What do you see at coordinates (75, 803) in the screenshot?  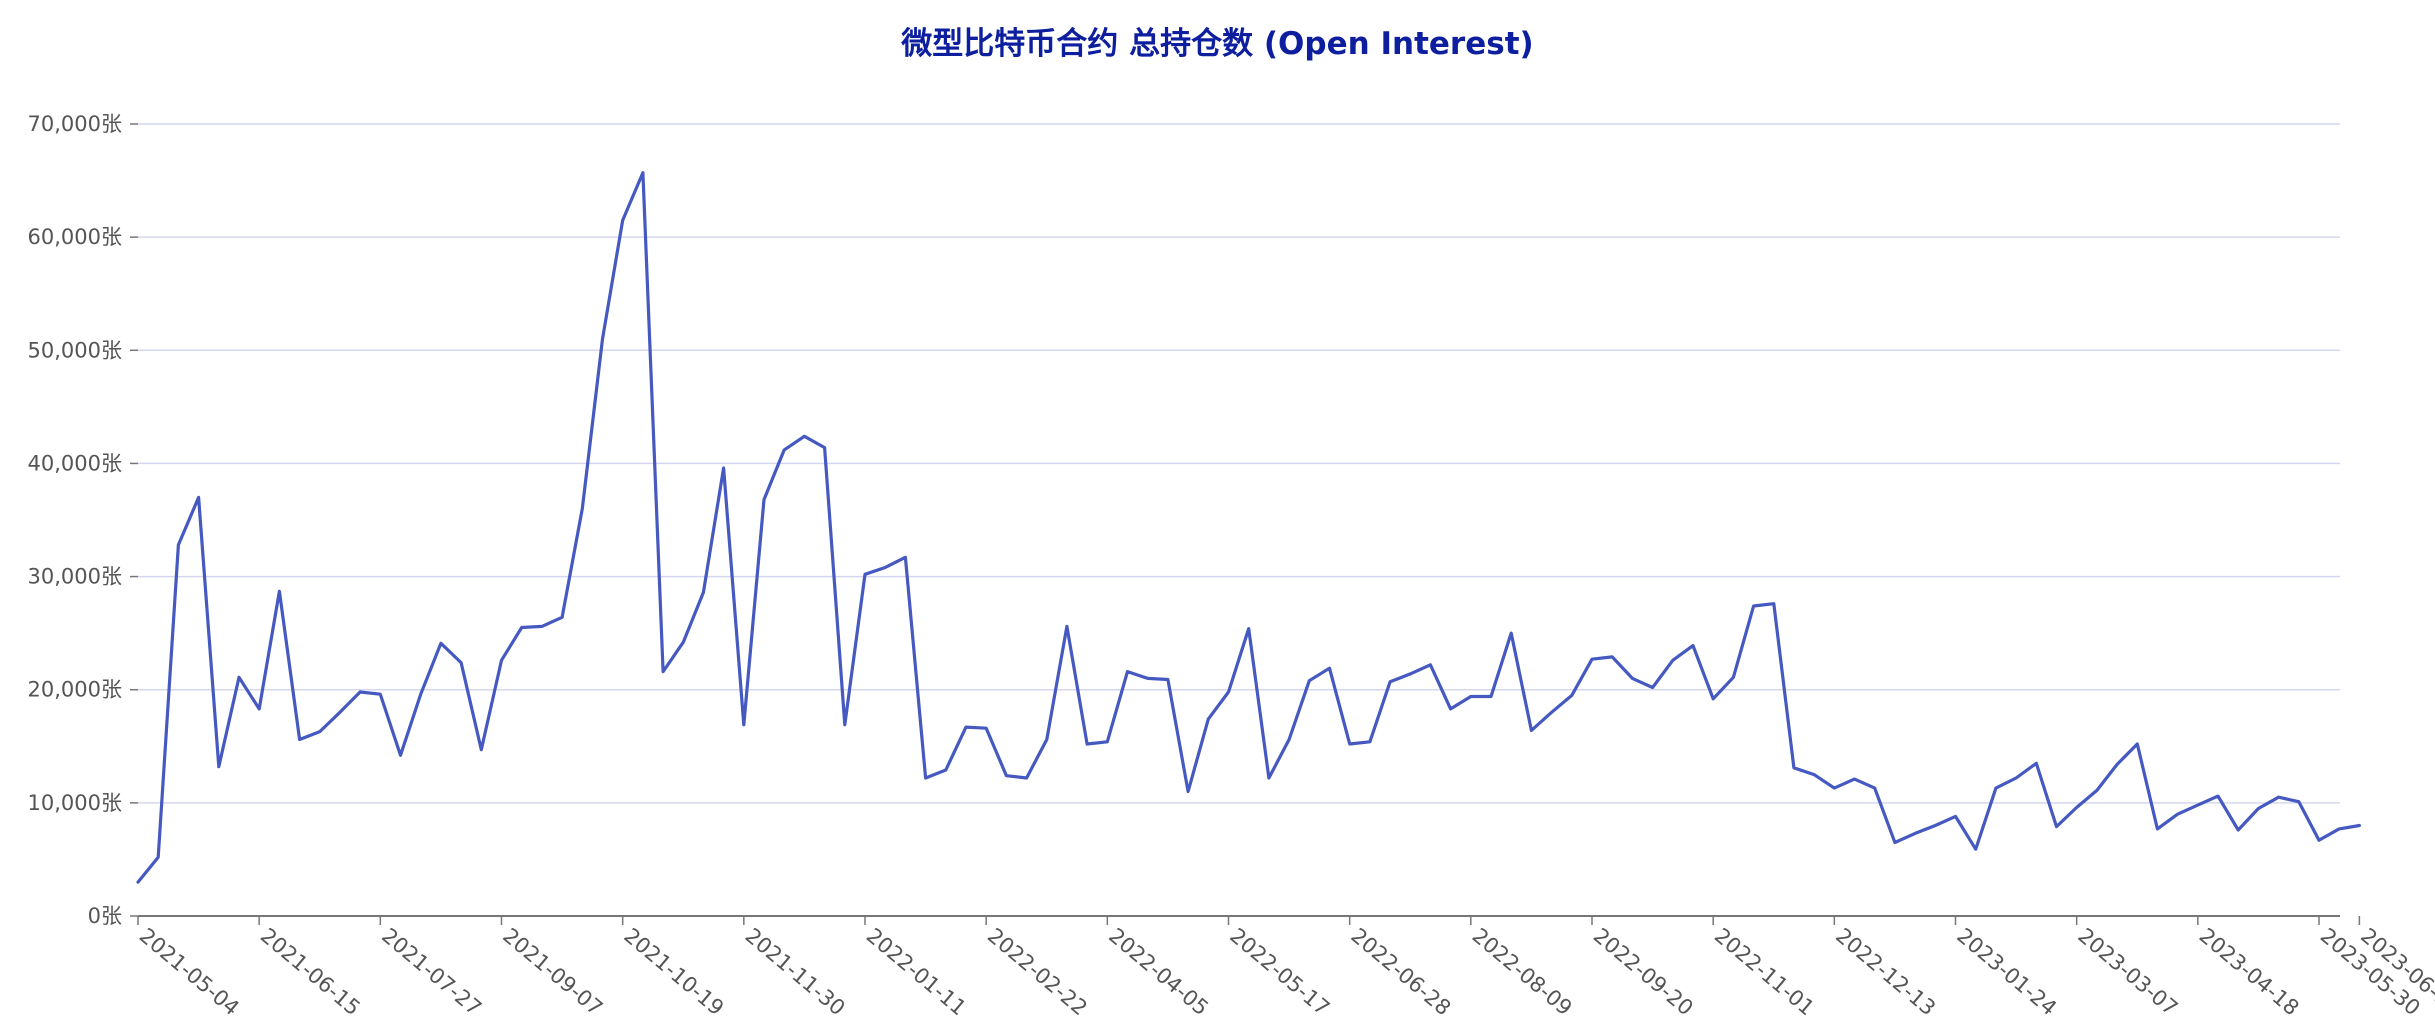 I see `y-tick-label: 10,000张` at bounding box center [75, 803].